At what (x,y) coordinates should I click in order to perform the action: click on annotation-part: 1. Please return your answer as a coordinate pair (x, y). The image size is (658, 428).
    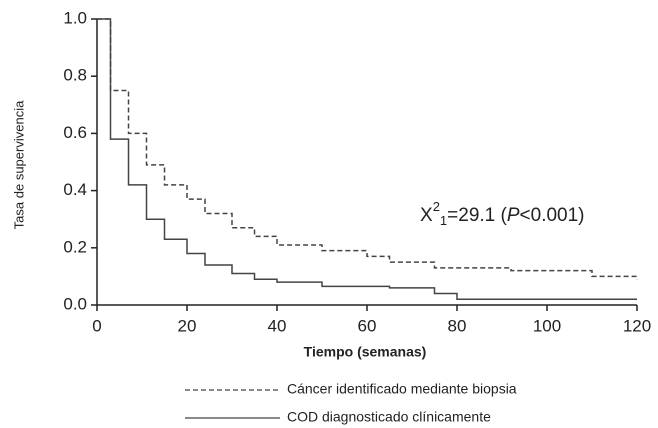
    Looking at the image, I should click on (443, 220).